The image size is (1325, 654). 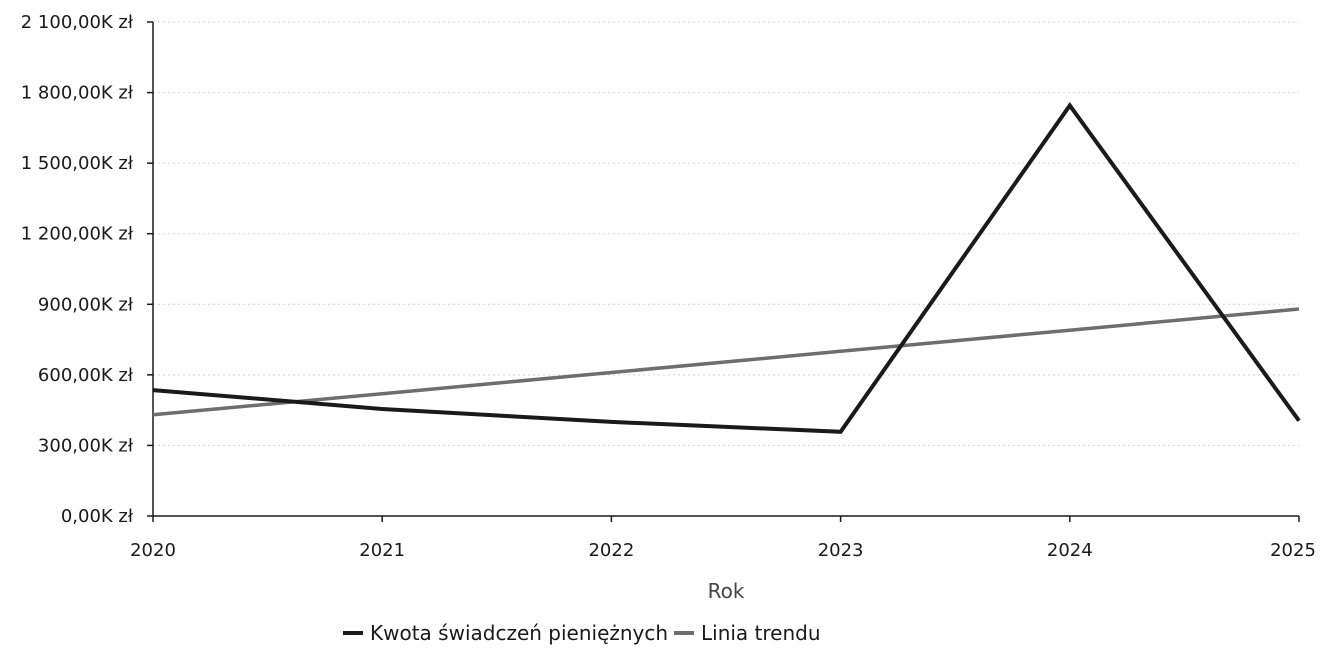 I want to click on legend: Kwota świadczeń pieniężnych Linia trendu, so click(x=582, y=633).